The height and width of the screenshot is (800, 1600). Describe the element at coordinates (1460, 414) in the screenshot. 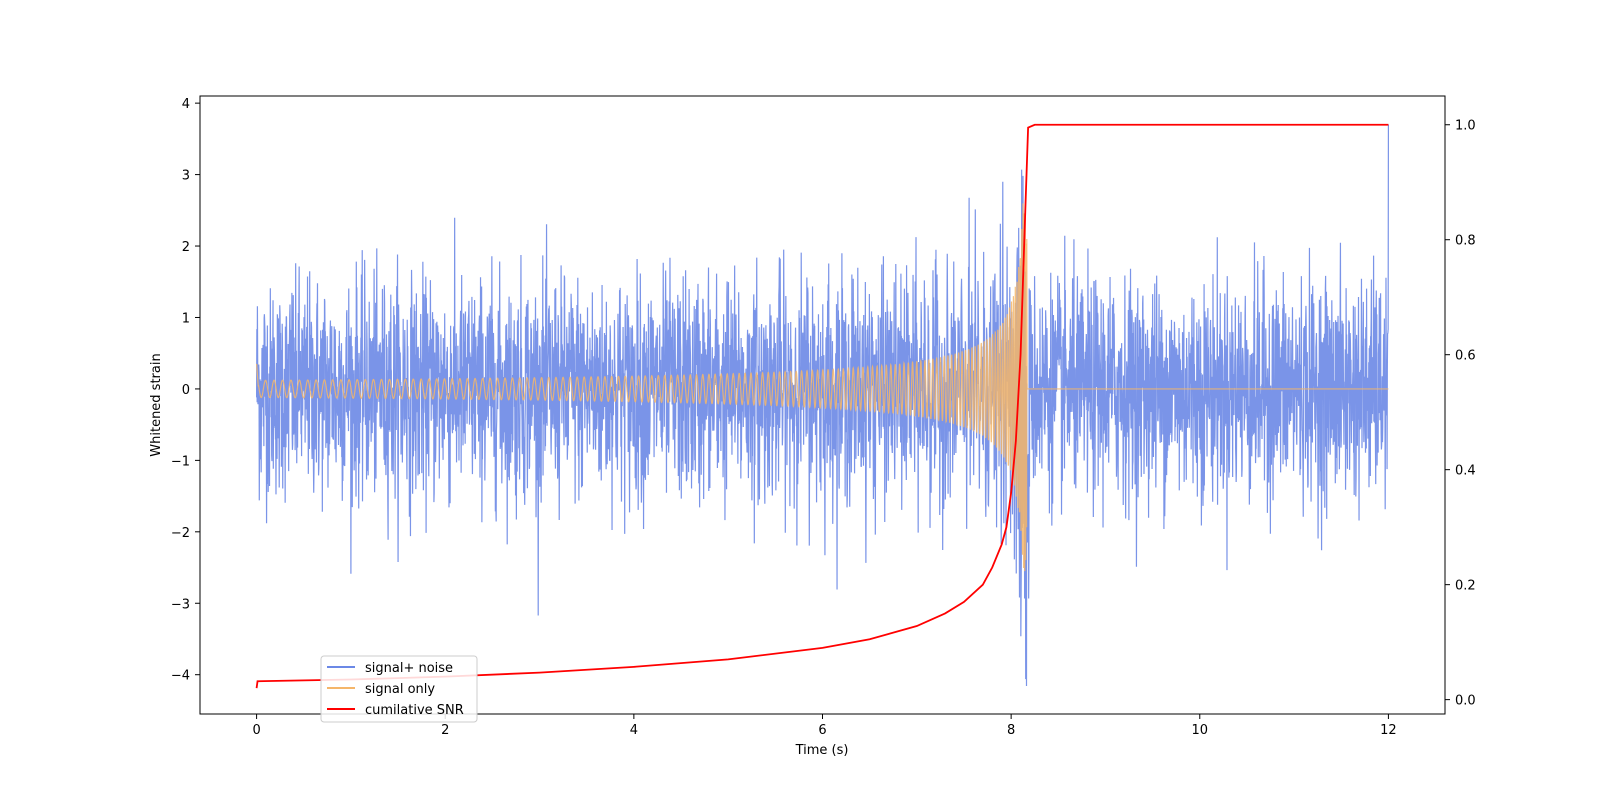

I see `y2-axis-ticks: 0.0 0.2 0.4 0.6 0.8 1.0` at that location.